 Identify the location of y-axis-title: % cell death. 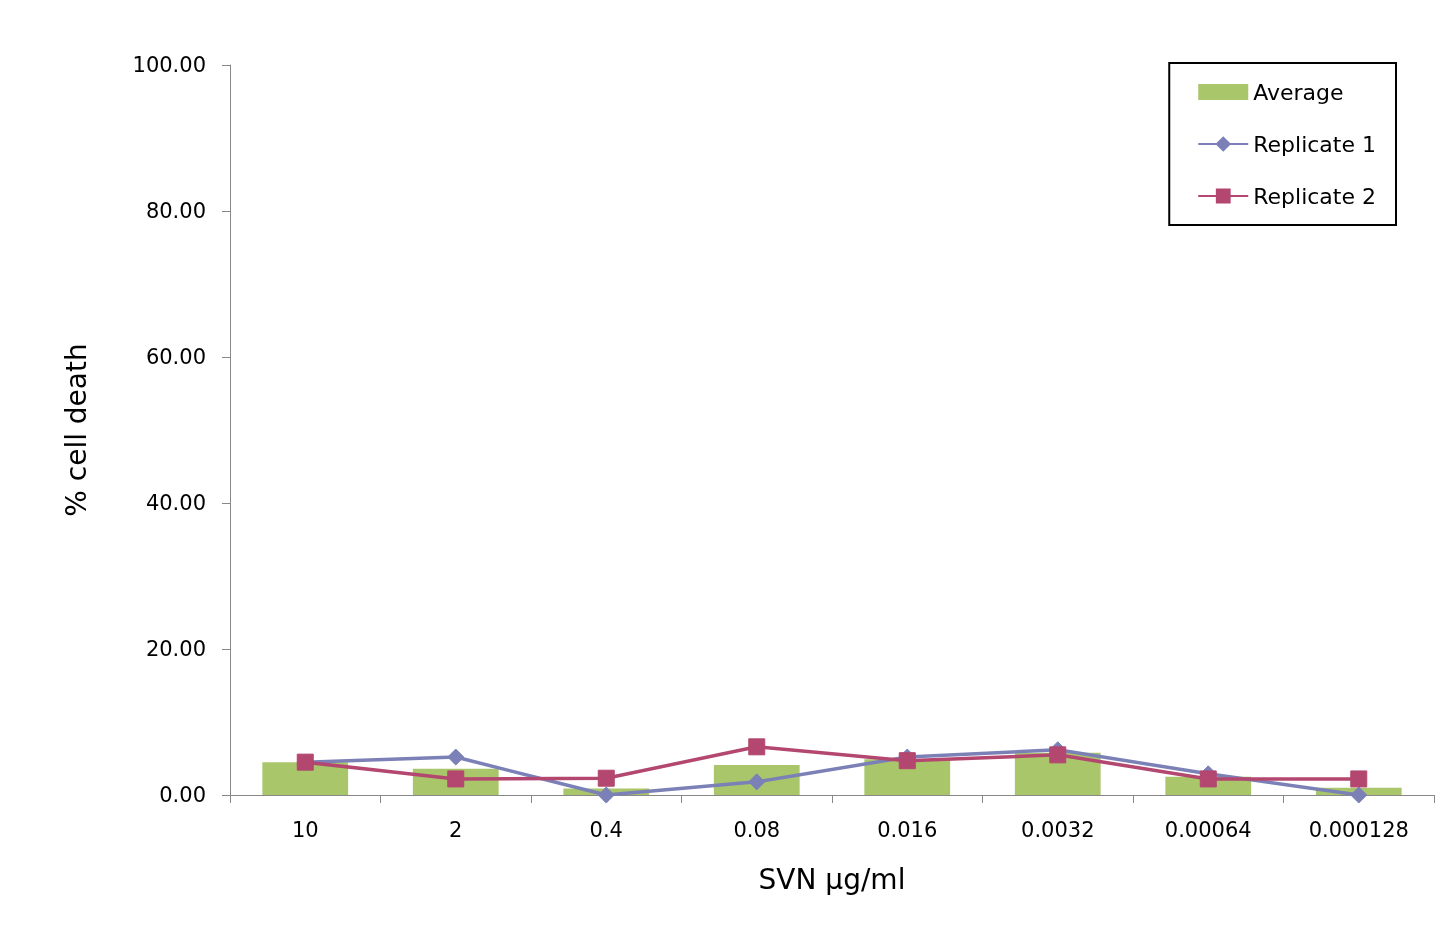
(76, 430).